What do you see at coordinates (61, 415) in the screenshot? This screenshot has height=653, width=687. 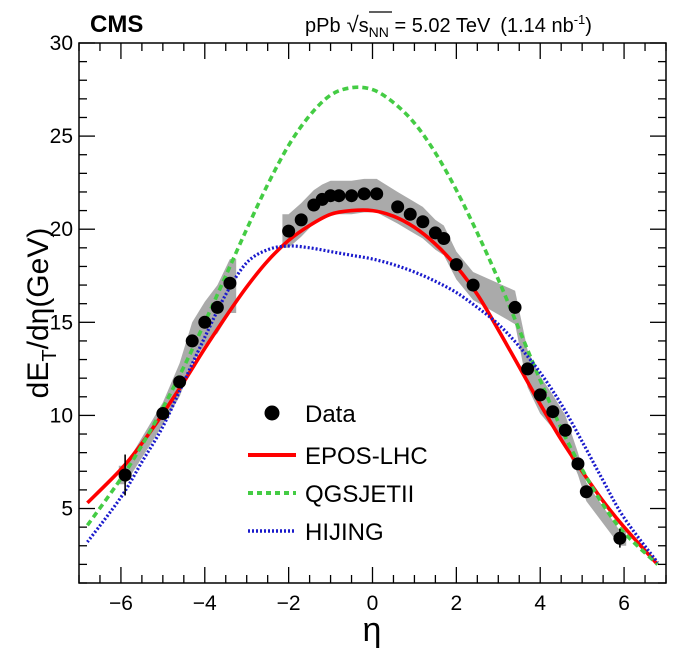 I see `y-tick-label: 10` at bounding box center [61, 415].